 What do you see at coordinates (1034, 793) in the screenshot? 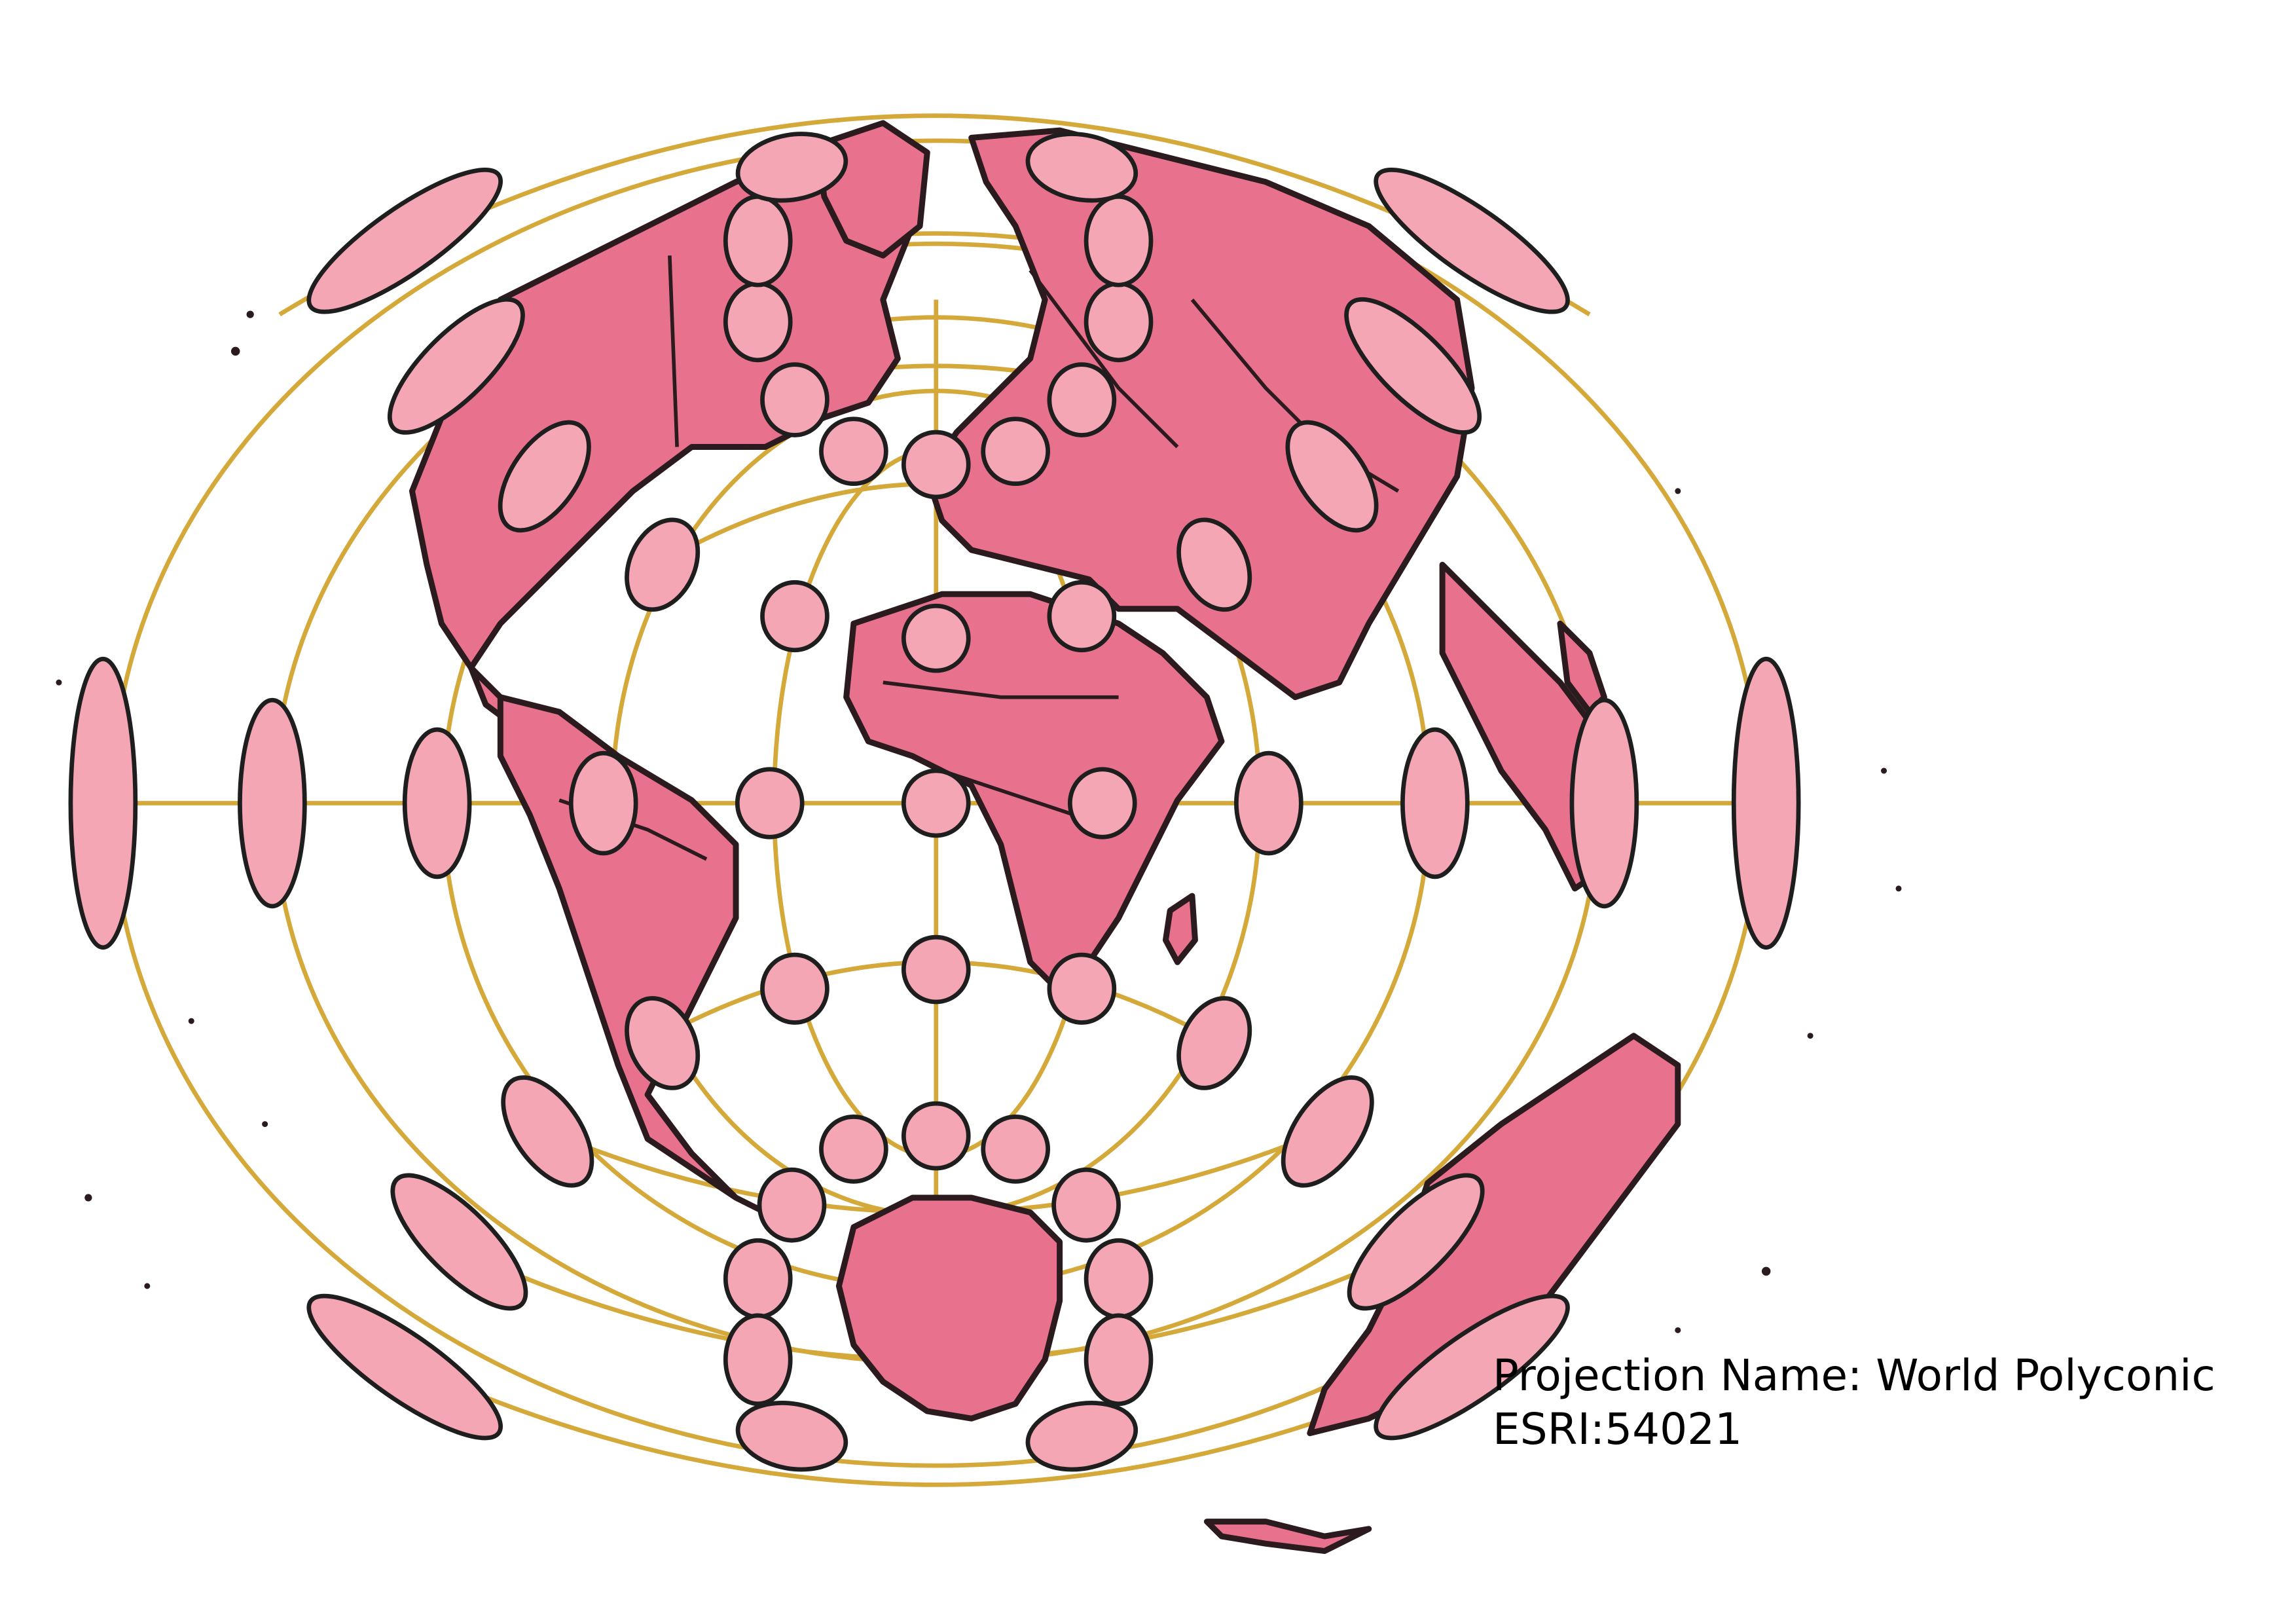
I see `africa` at bounding box center [1034, 793].